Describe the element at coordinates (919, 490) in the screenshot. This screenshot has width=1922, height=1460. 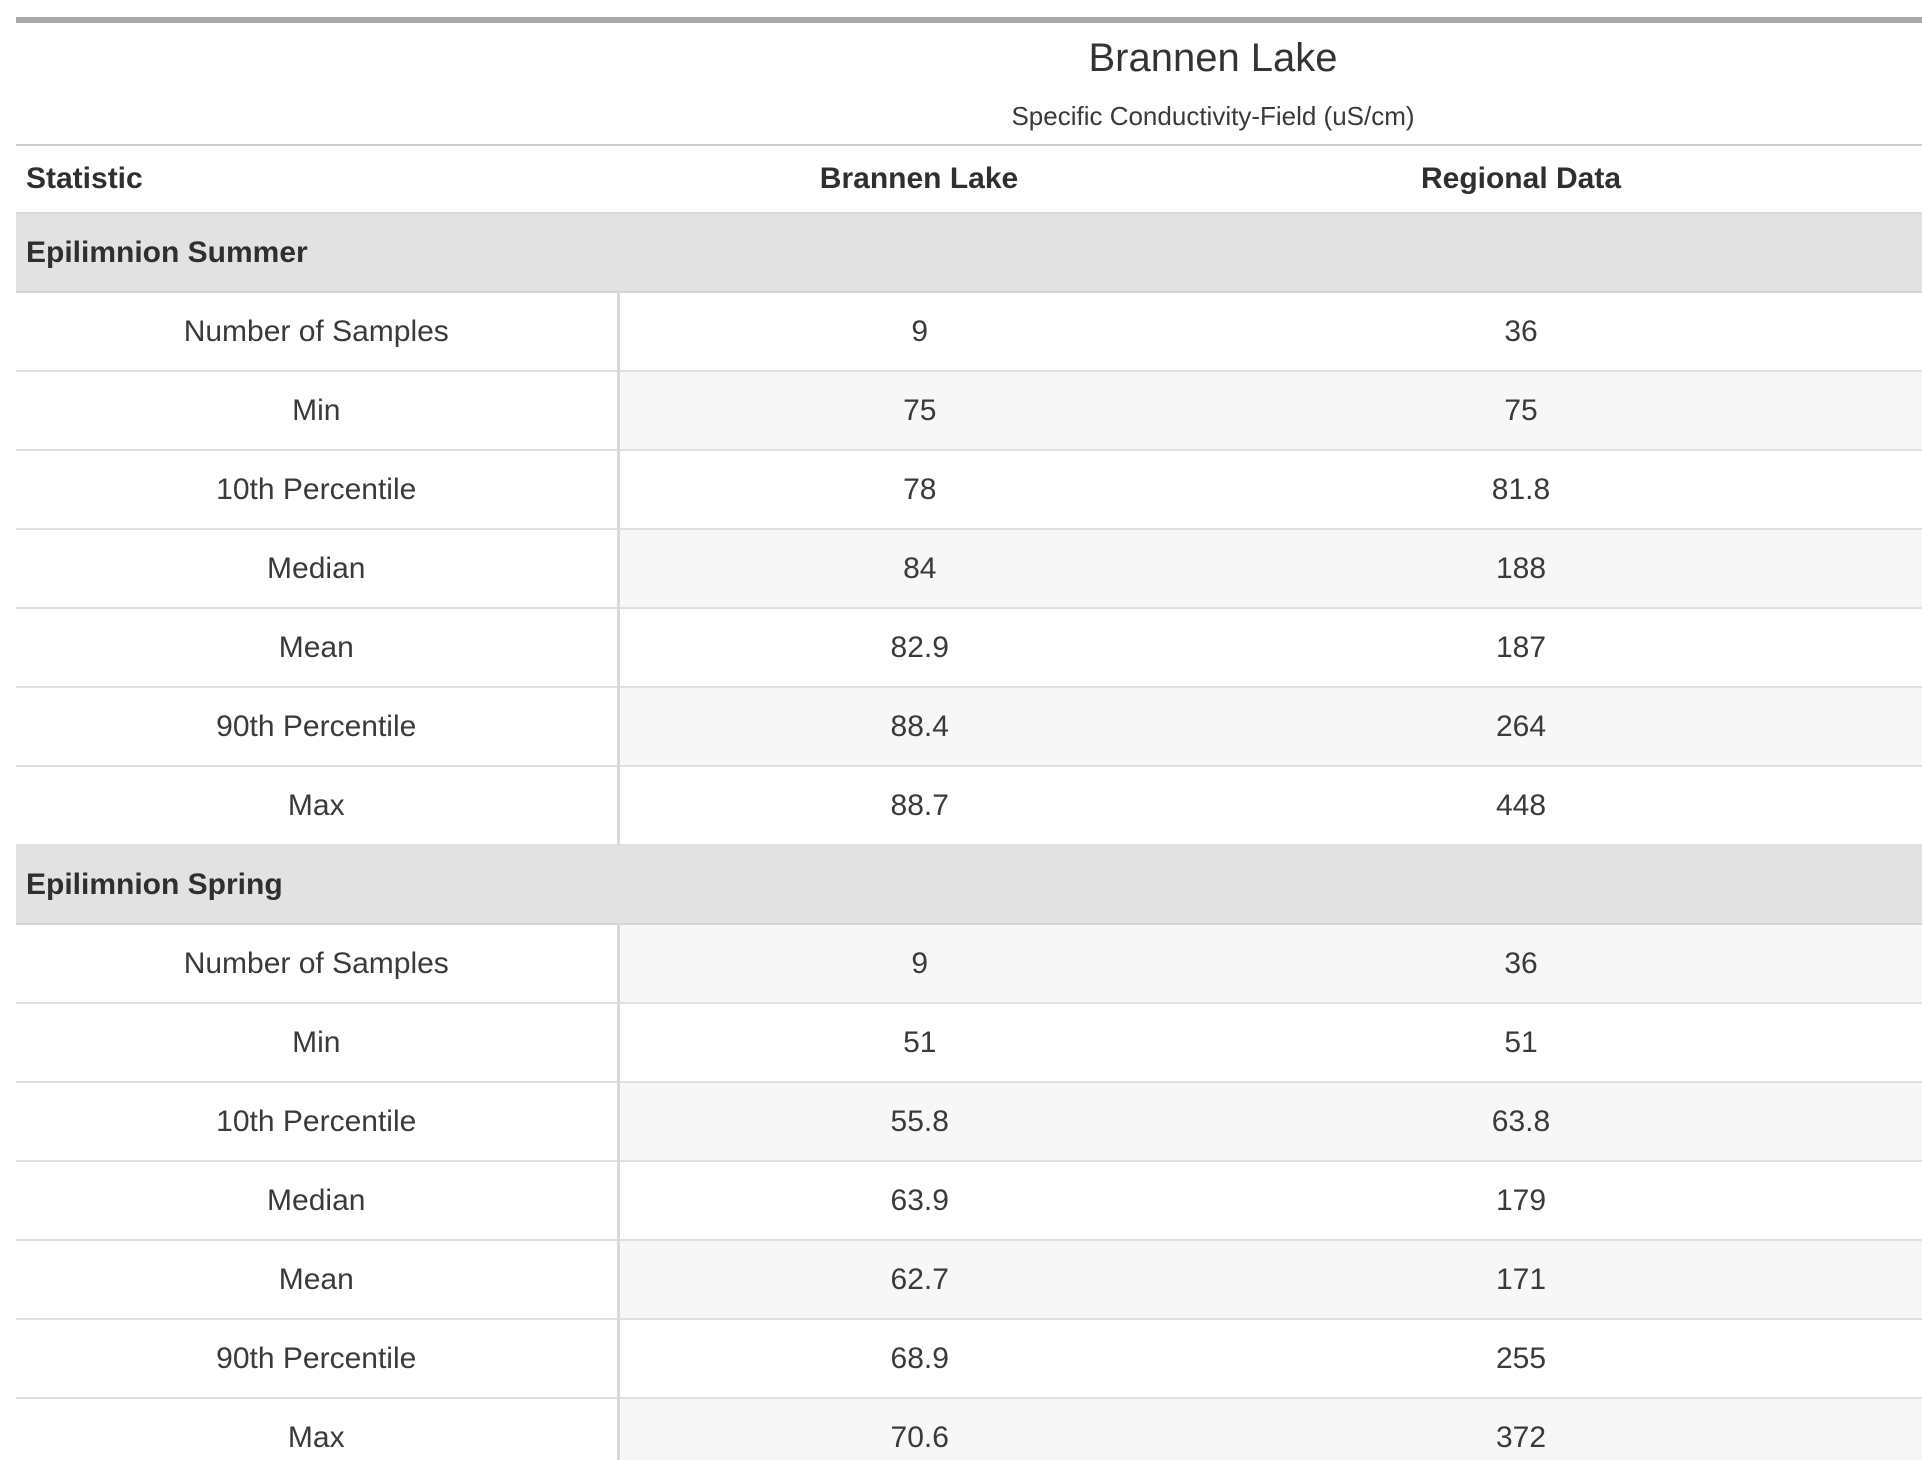
I see `lake-value-cell: 78` at that location.